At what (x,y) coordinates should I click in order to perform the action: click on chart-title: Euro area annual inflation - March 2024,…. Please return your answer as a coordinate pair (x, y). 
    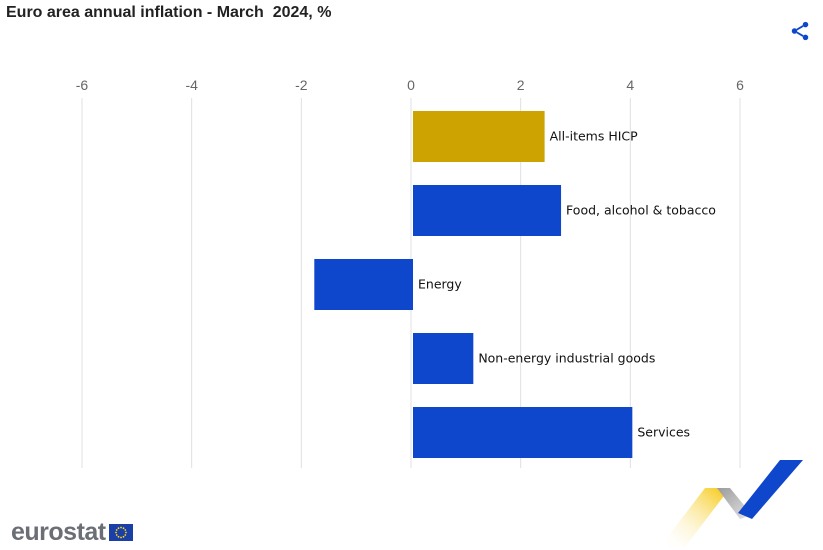
    Looking at the image, I should click on (169, 12).